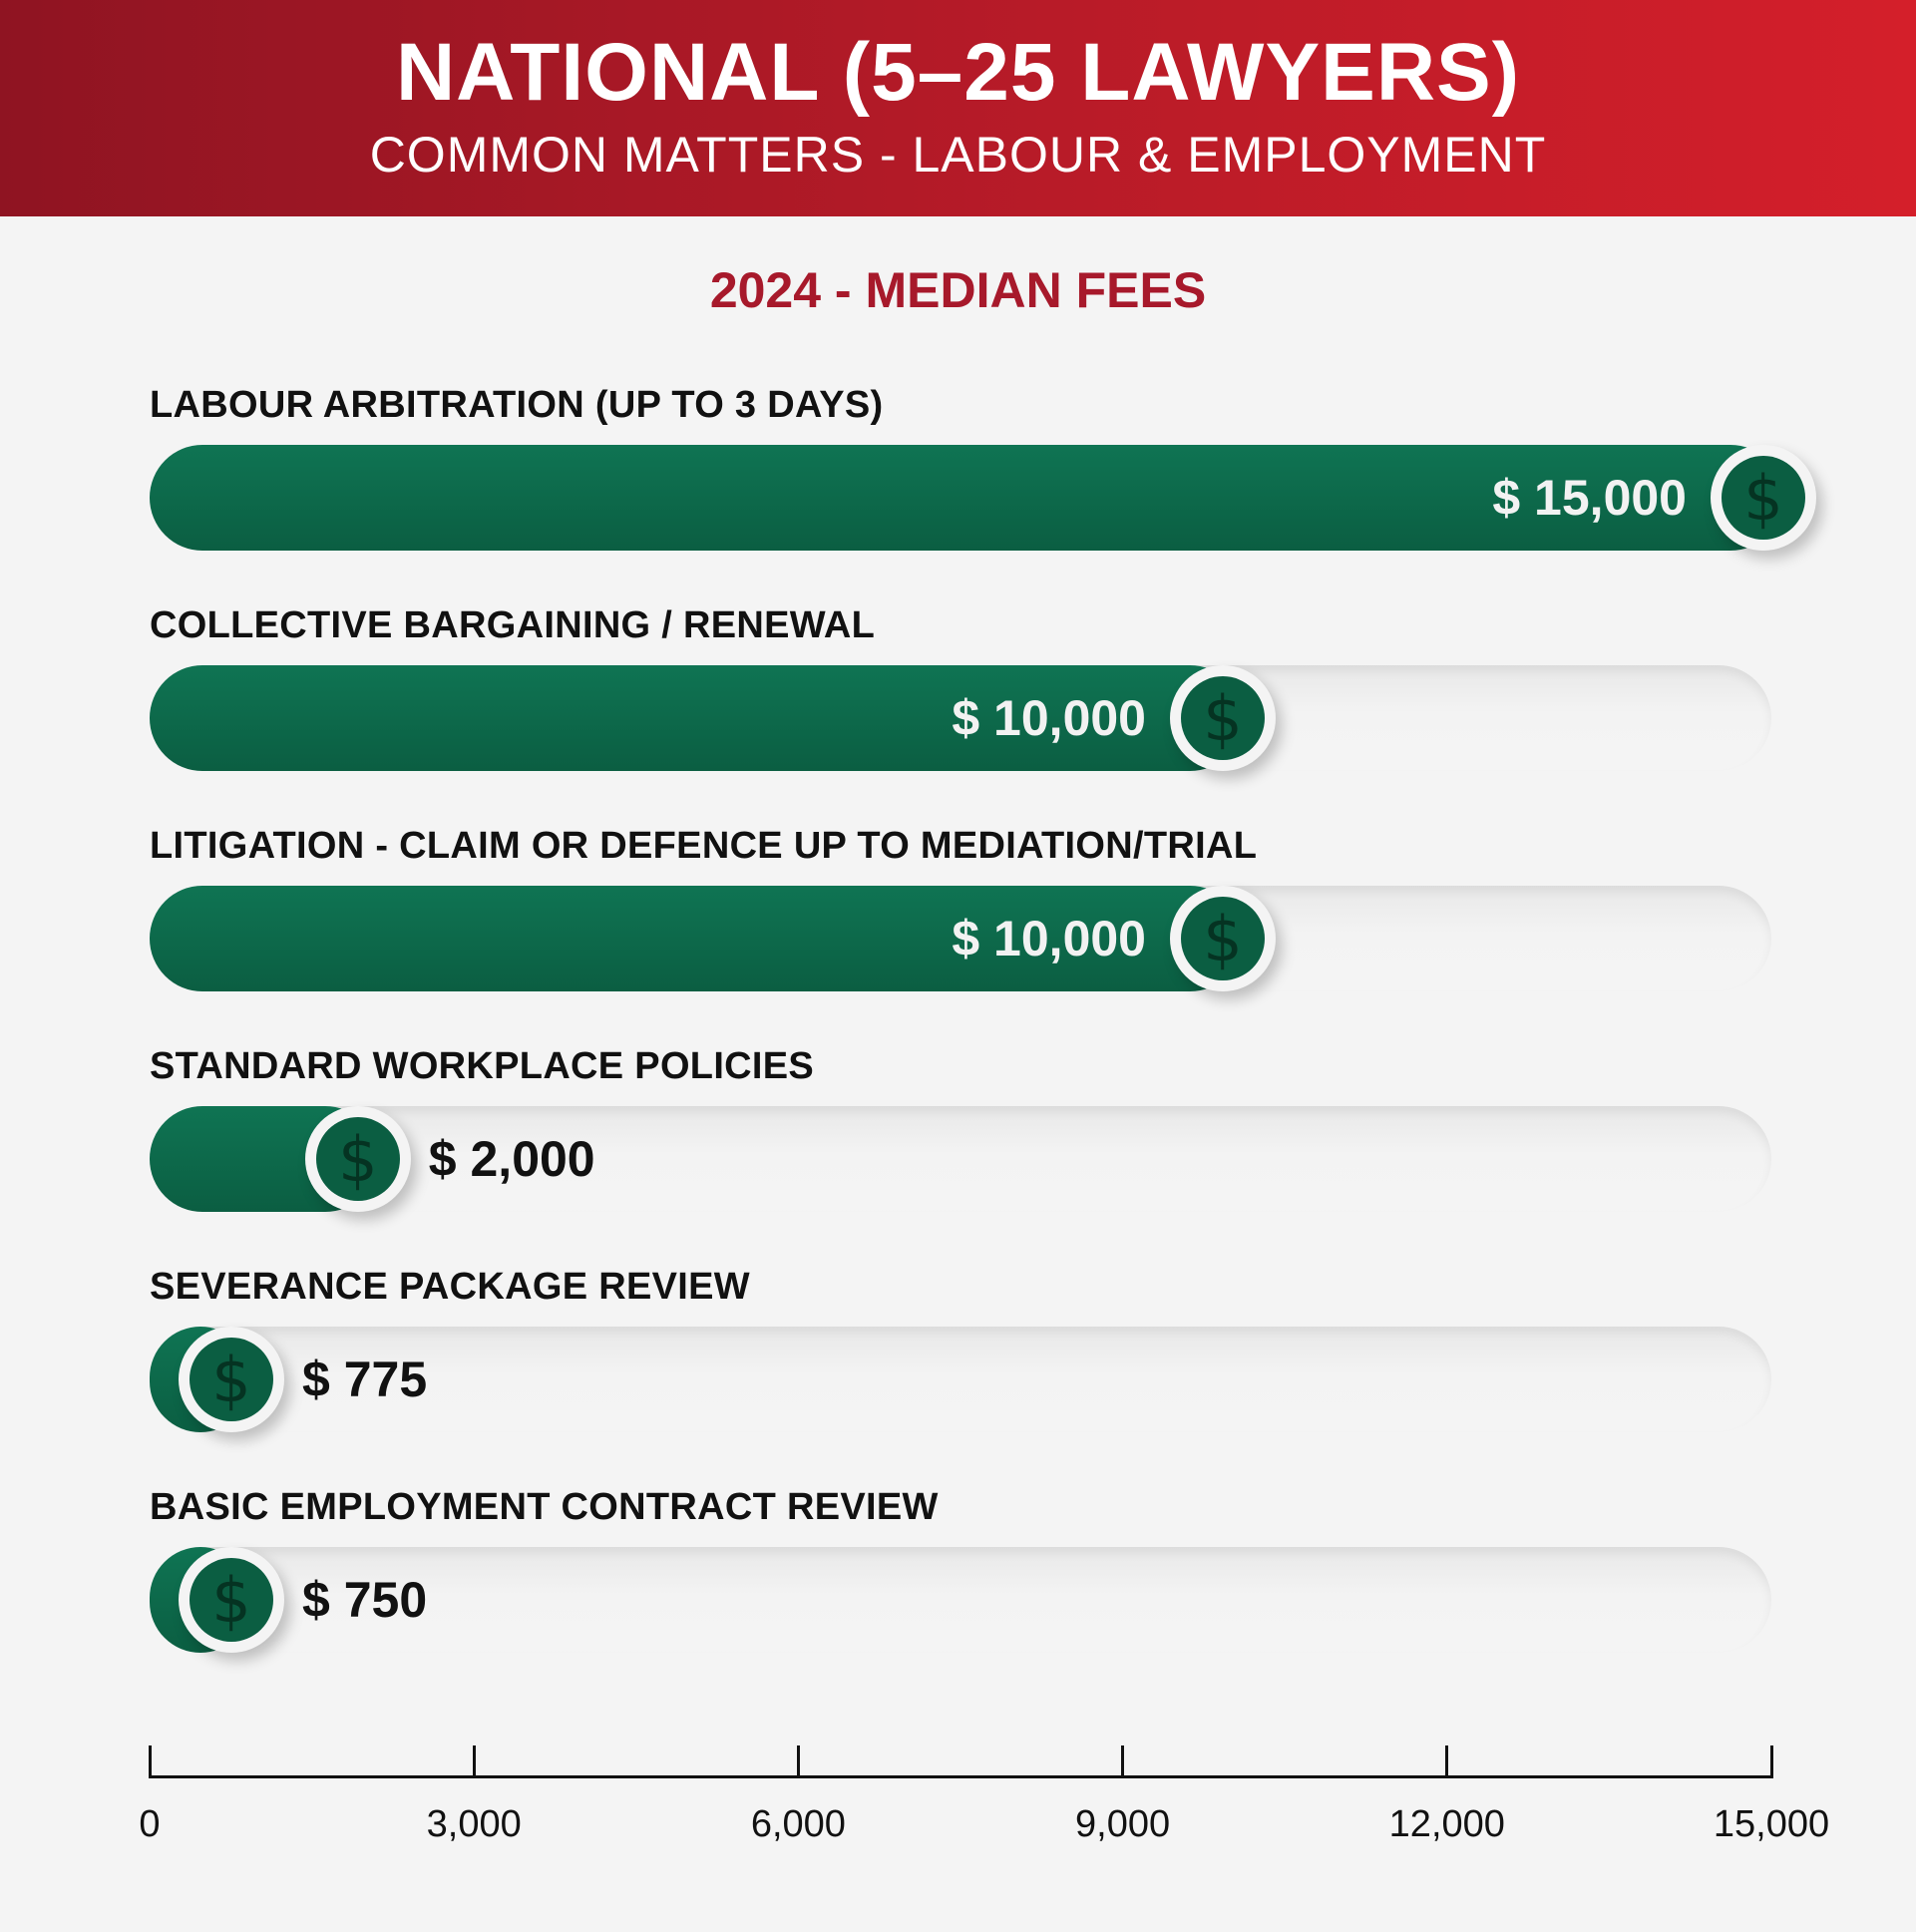  What do you see at coordinates (1123, 1824) in the screenshot?
I see `x-axis-tick-label: 9,000` at bounding box center [1123, 1824].